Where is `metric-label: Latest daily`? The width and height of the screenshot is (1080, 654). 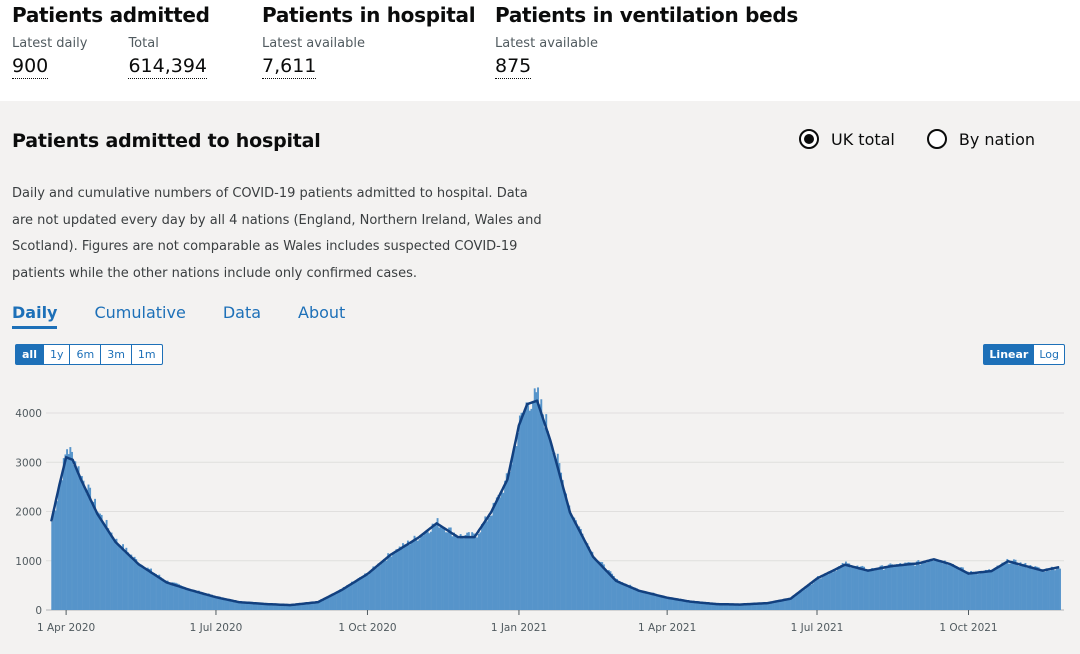 metric-label: Latest daily is located at coordinates (50, 43).